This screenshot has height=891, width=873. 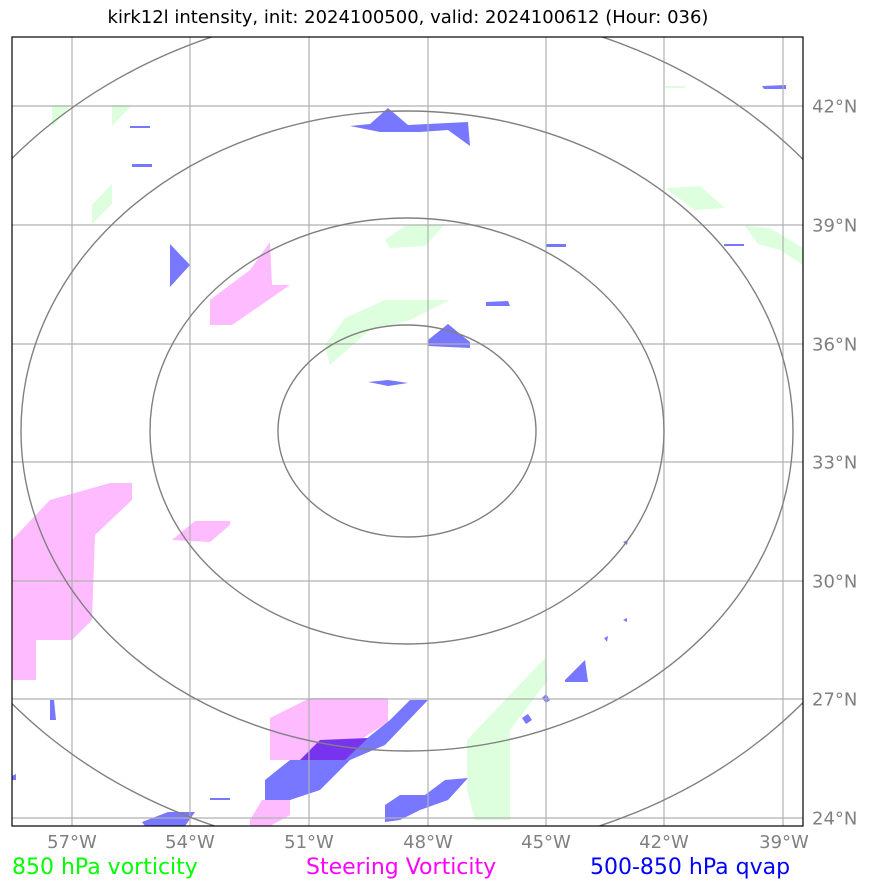 I want to click on lon-tick-label: 45°W, so click(x=546, y=842).